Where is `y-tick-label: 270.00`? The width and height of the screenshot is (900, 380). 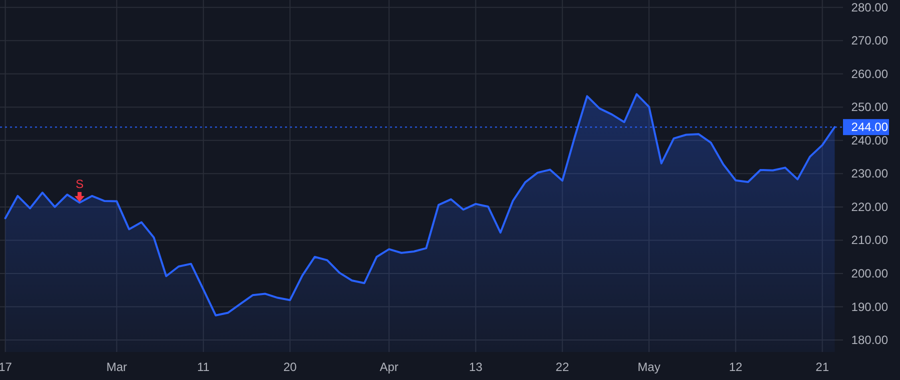
y-tick-label: 270.00 is located at coordinates (869, 41).